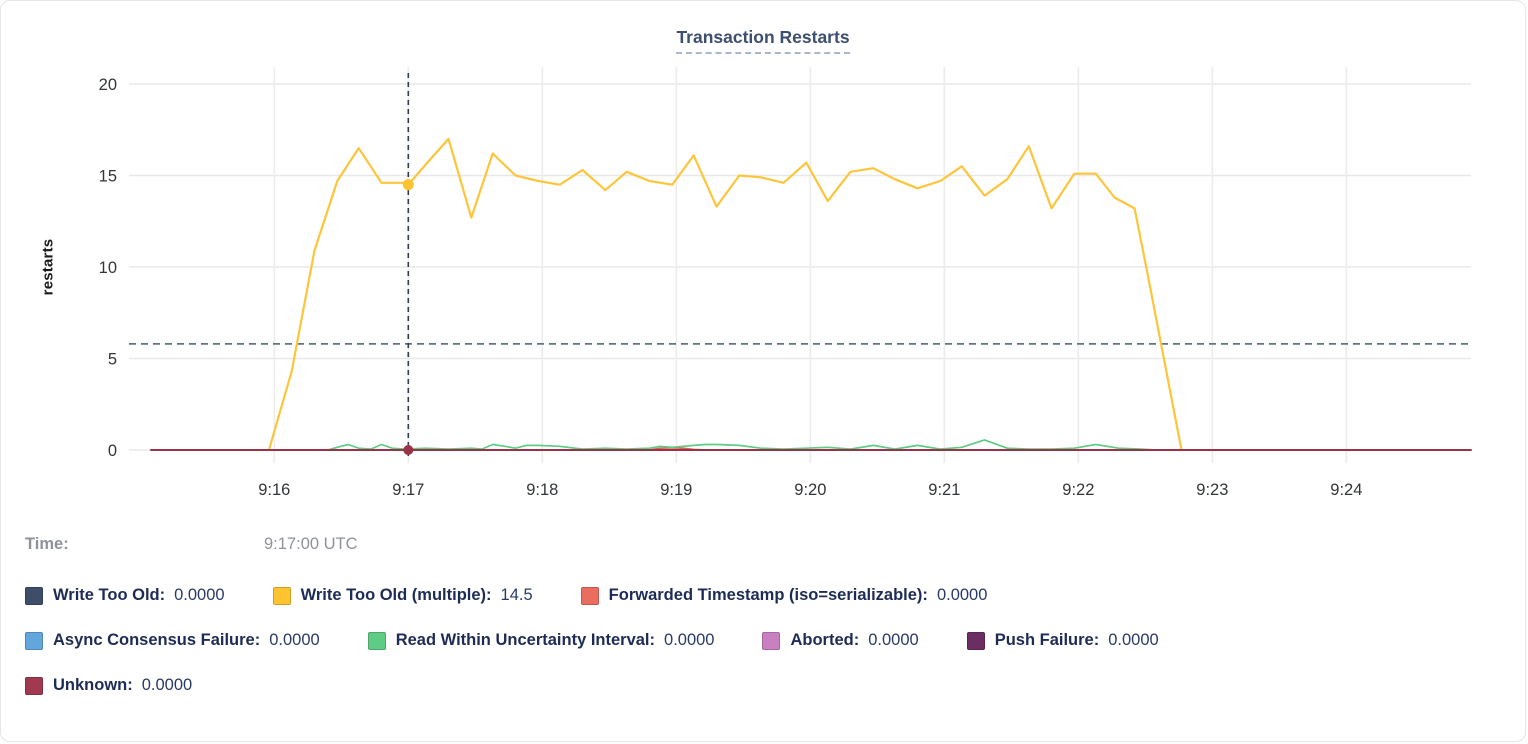 The width and height of the screenshot is (1528, 744). What do you see at coordinates (108, 85) in the screenshot?
I see `y-tick-label: 20` at bounding box center [108, 85].